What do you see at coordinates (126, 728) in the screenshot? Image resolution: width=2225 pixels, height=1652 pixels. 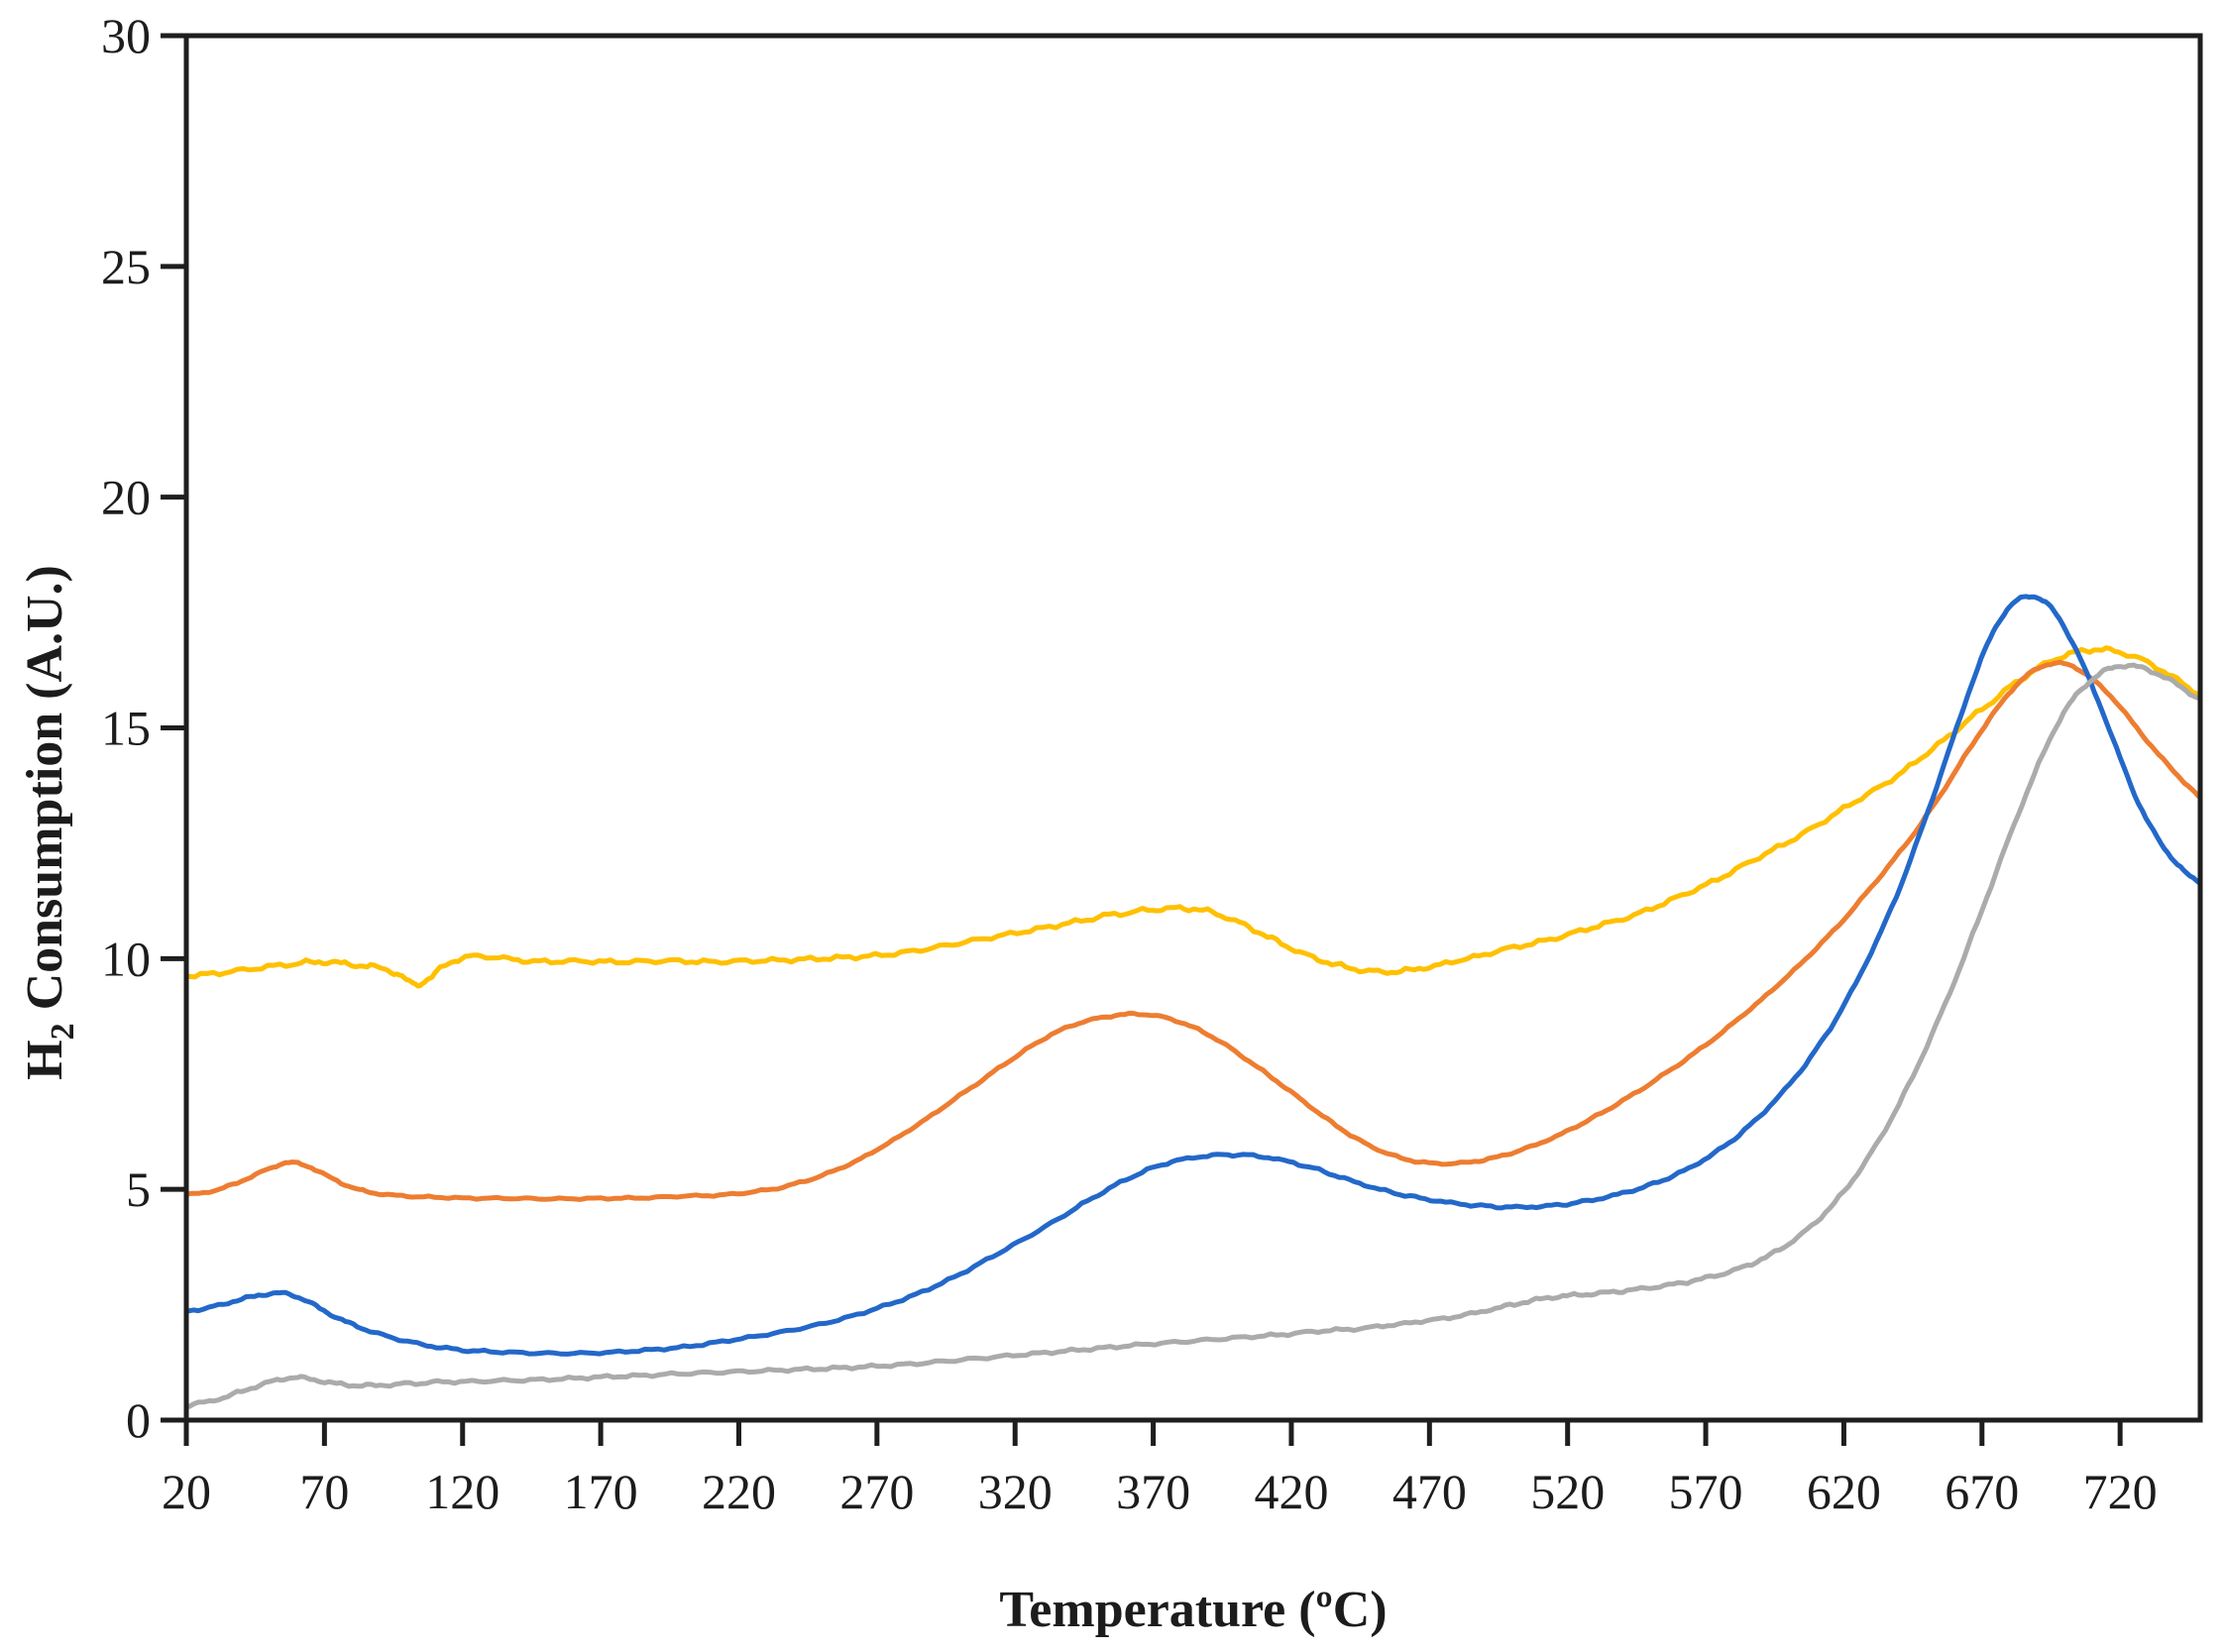 I see `y-tick-label: 15` at bounding box center [126, 728].